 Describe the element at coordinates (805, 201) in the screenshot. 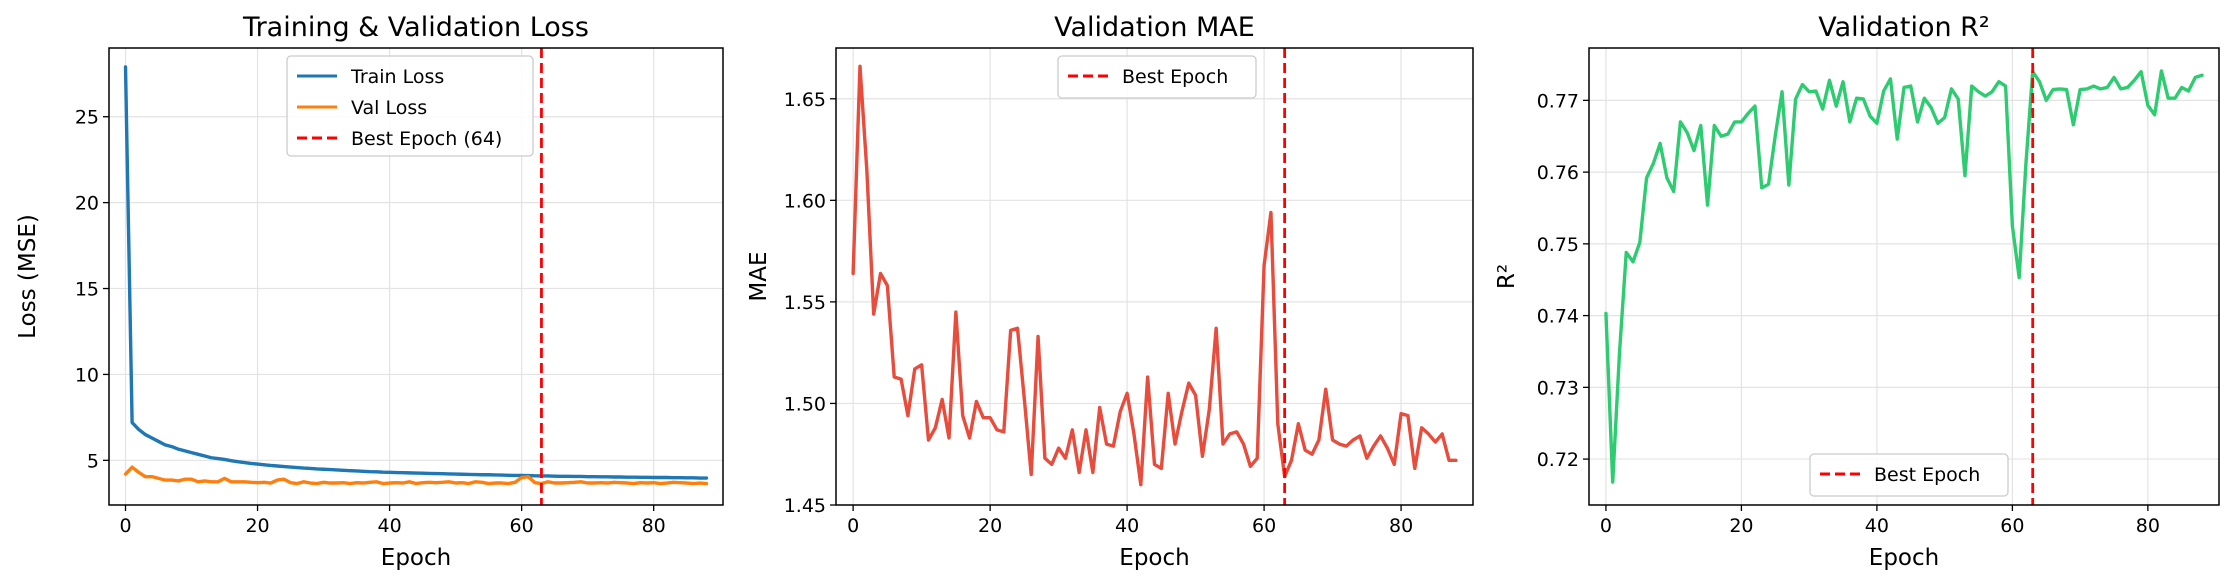

I see `mae-ytick-label: 1.60` at that location.